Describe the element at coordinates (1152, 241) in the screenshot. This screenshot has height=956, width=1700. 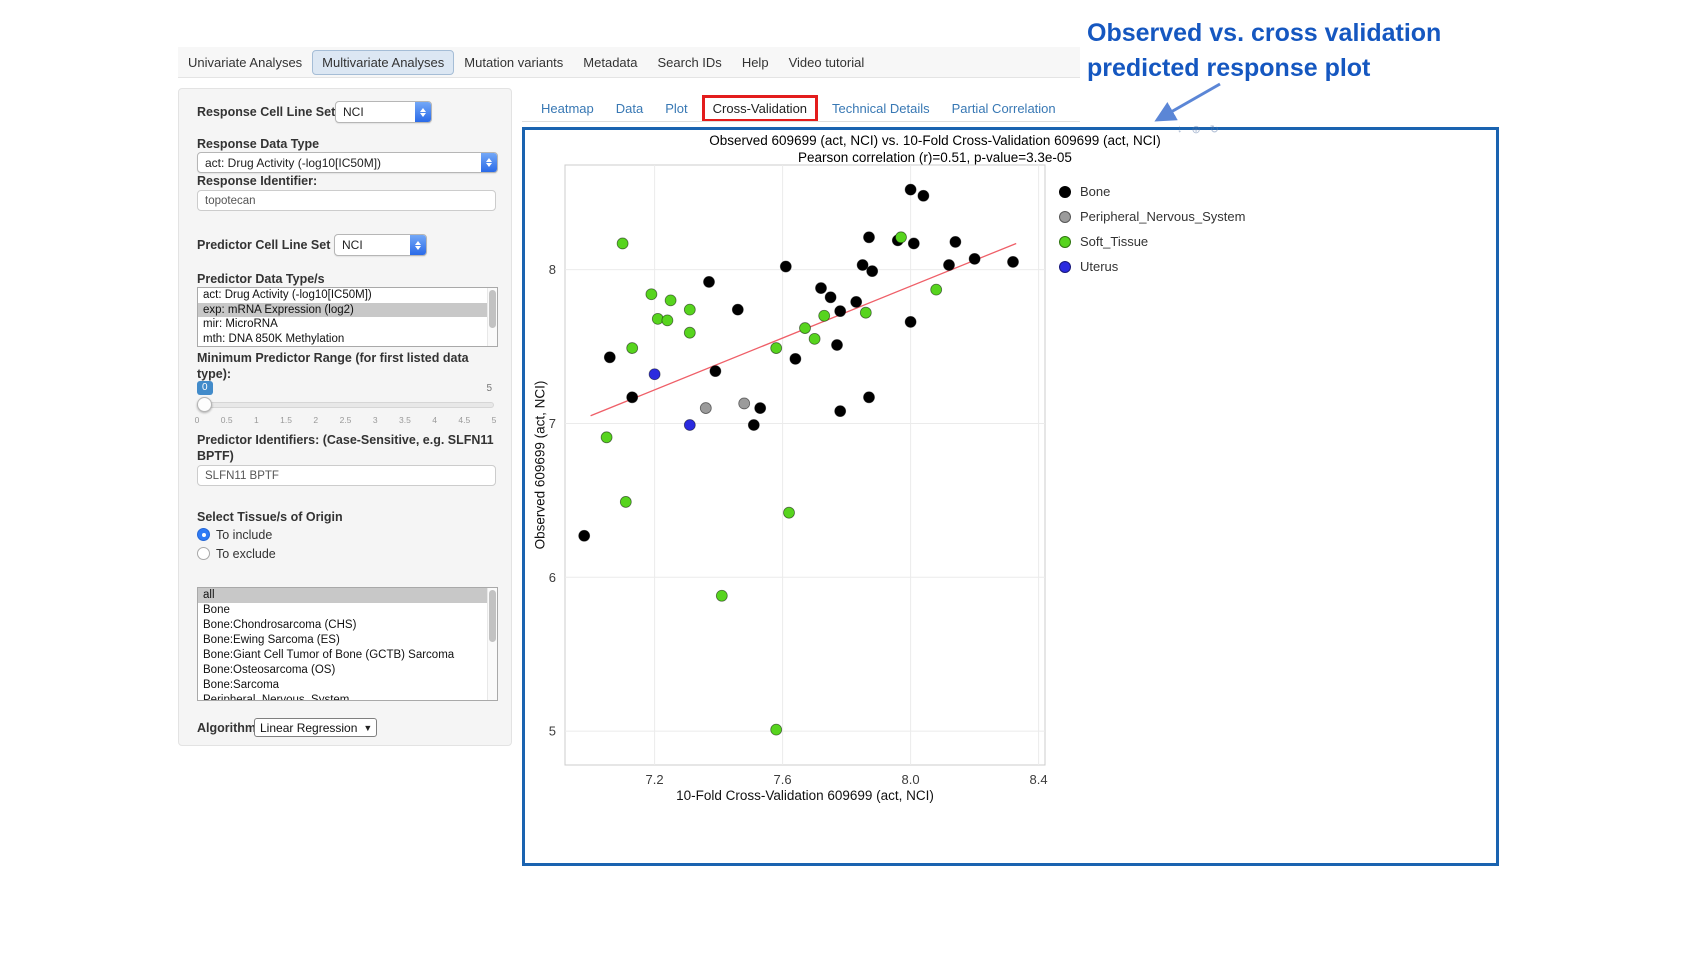
I see `legend-item-soft-tissue: Soft_Tissue` at that location.